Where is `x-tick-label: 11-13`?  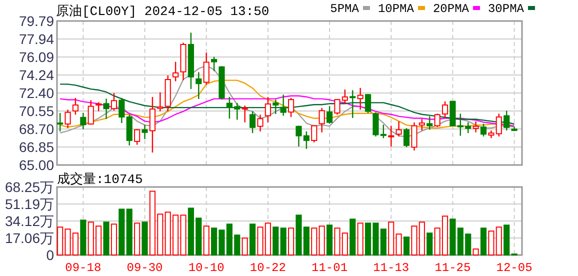
x-tick-label: 11-13 is located at coordinates (391, 268).